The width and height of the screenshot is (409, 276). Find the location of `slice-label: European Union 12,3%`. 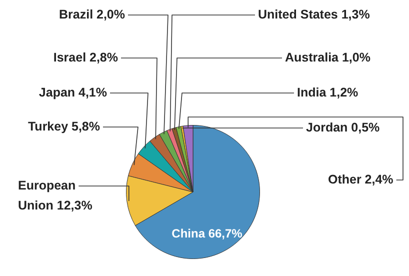

slice-label: European Union 12,3% is located at coordinates (55, 195).